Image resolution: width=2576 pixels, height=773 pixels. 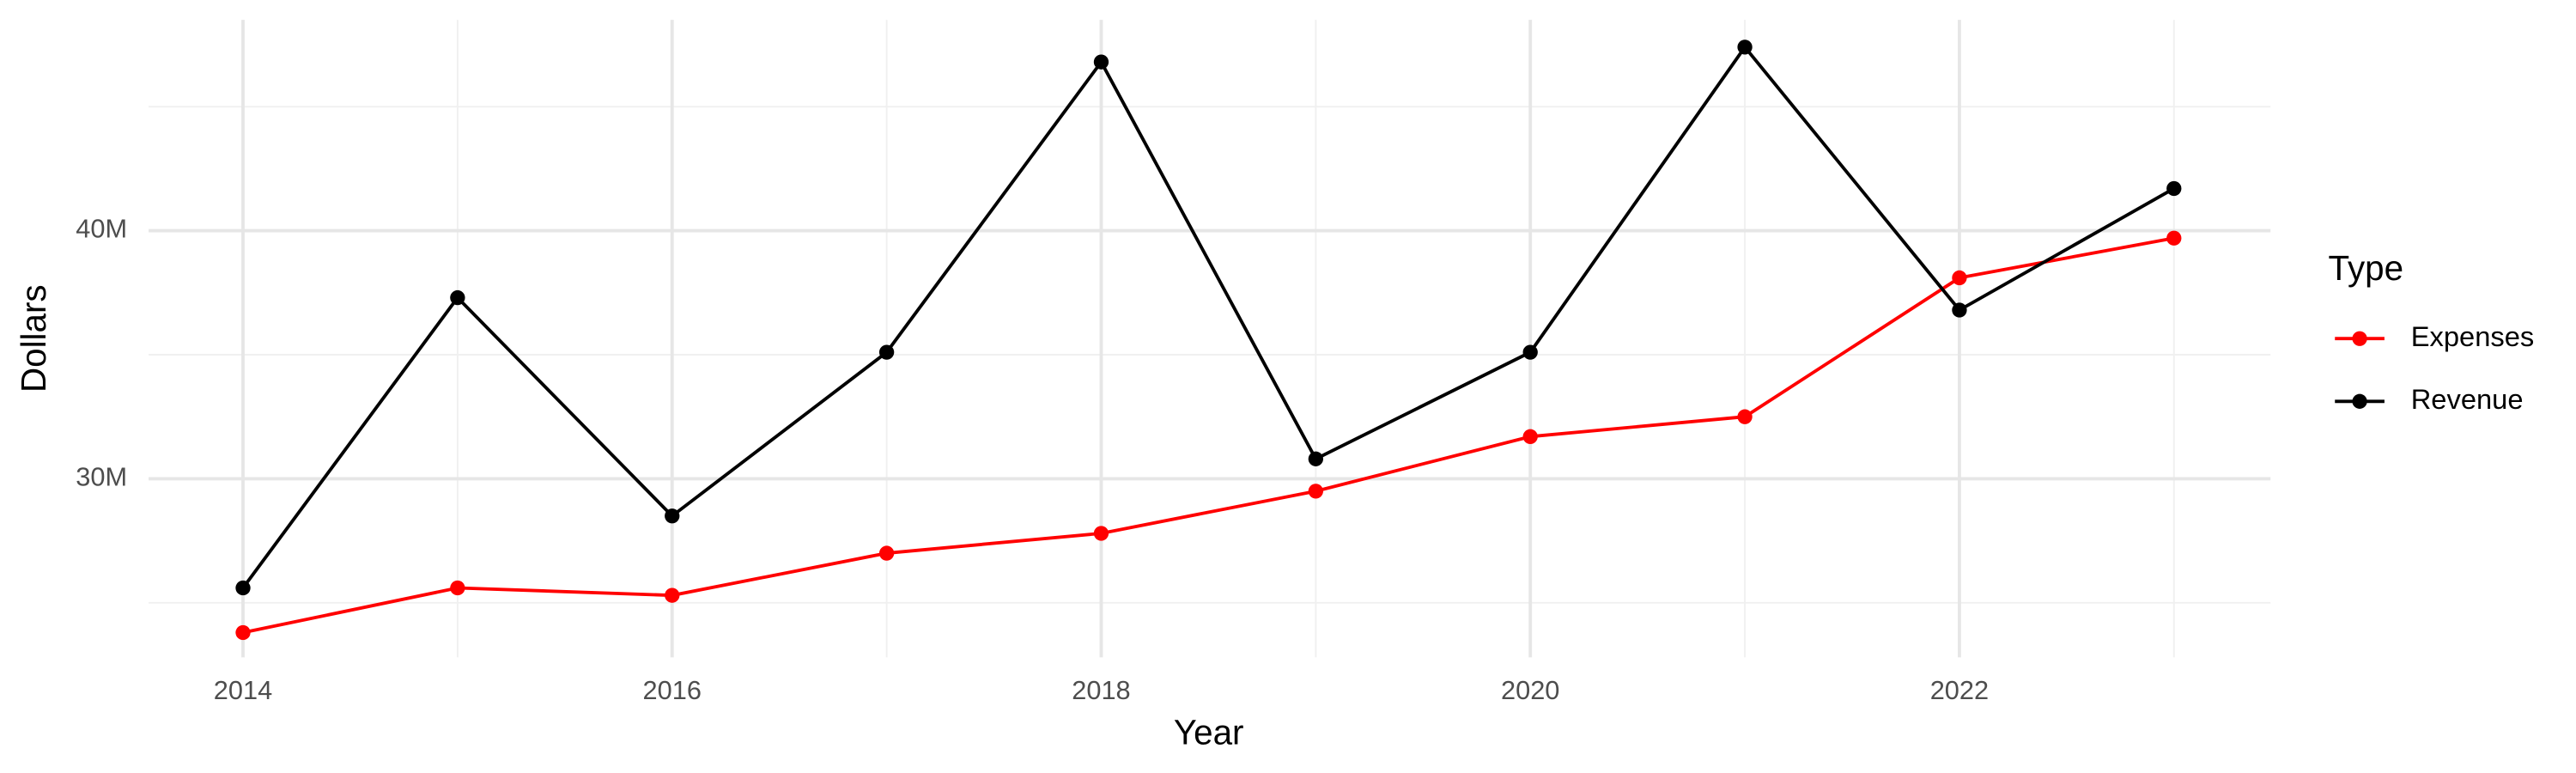 I want to click on y-axis-title: Dollars, so click(x=33, y=338).